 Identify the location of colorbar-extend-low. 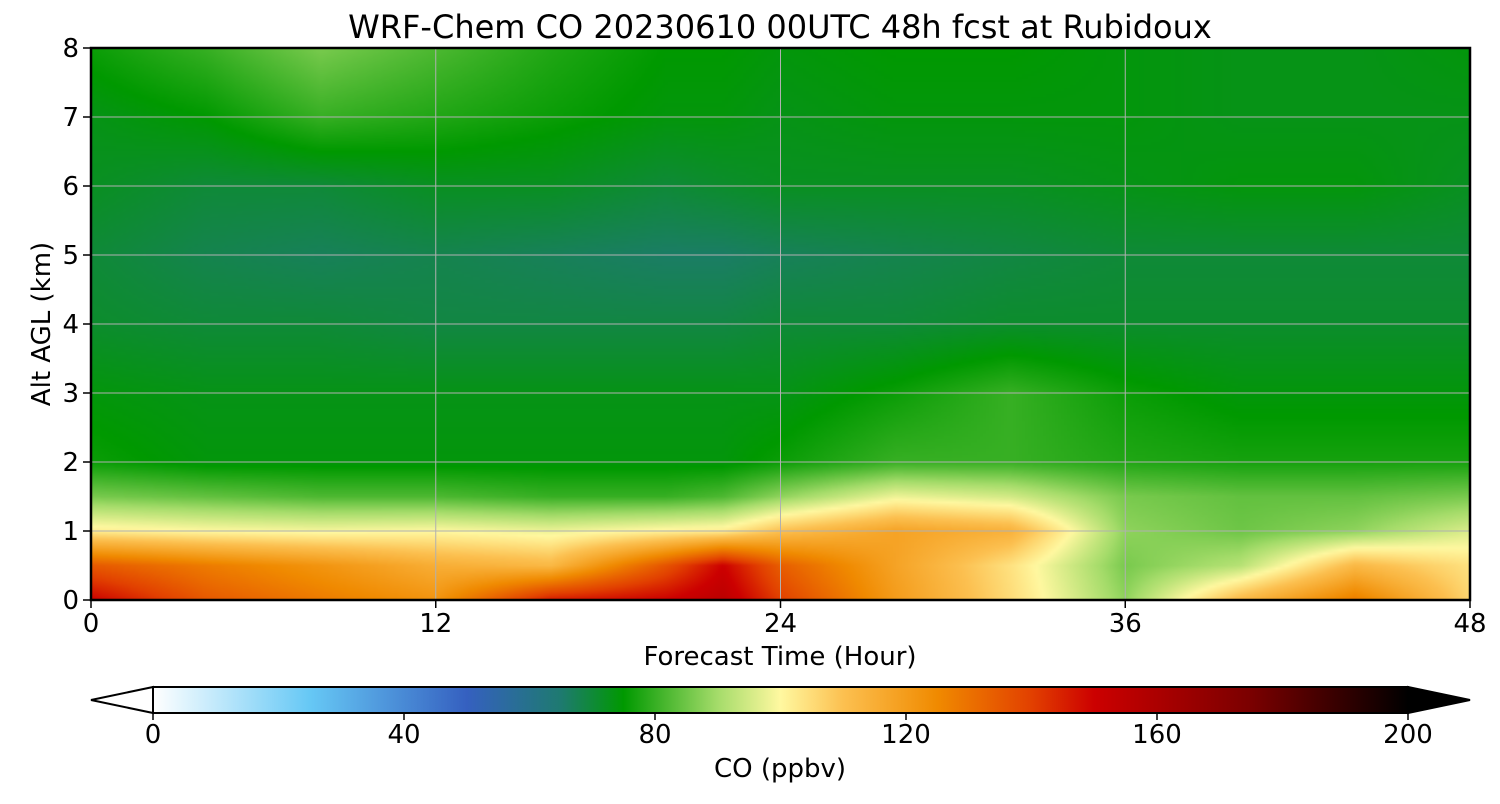
(122, 700).